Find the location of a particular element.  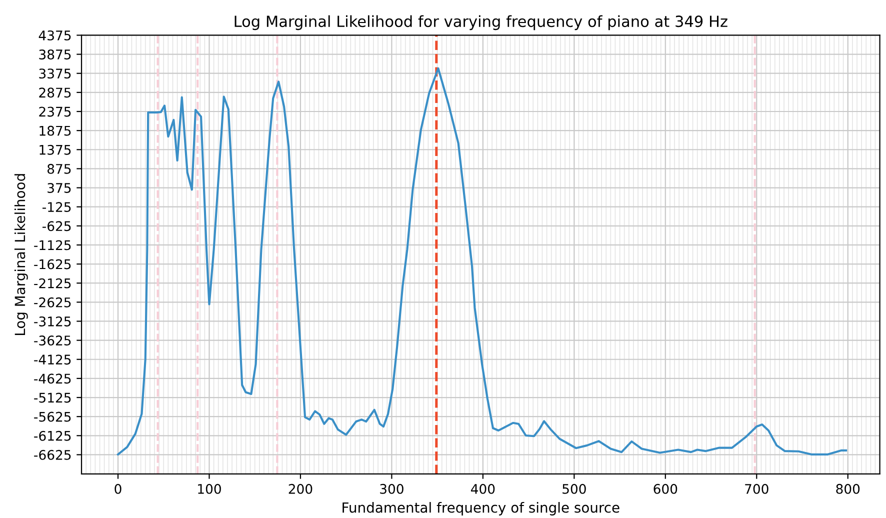

x-tick-label: 400 is located at coordinates (482, 489).